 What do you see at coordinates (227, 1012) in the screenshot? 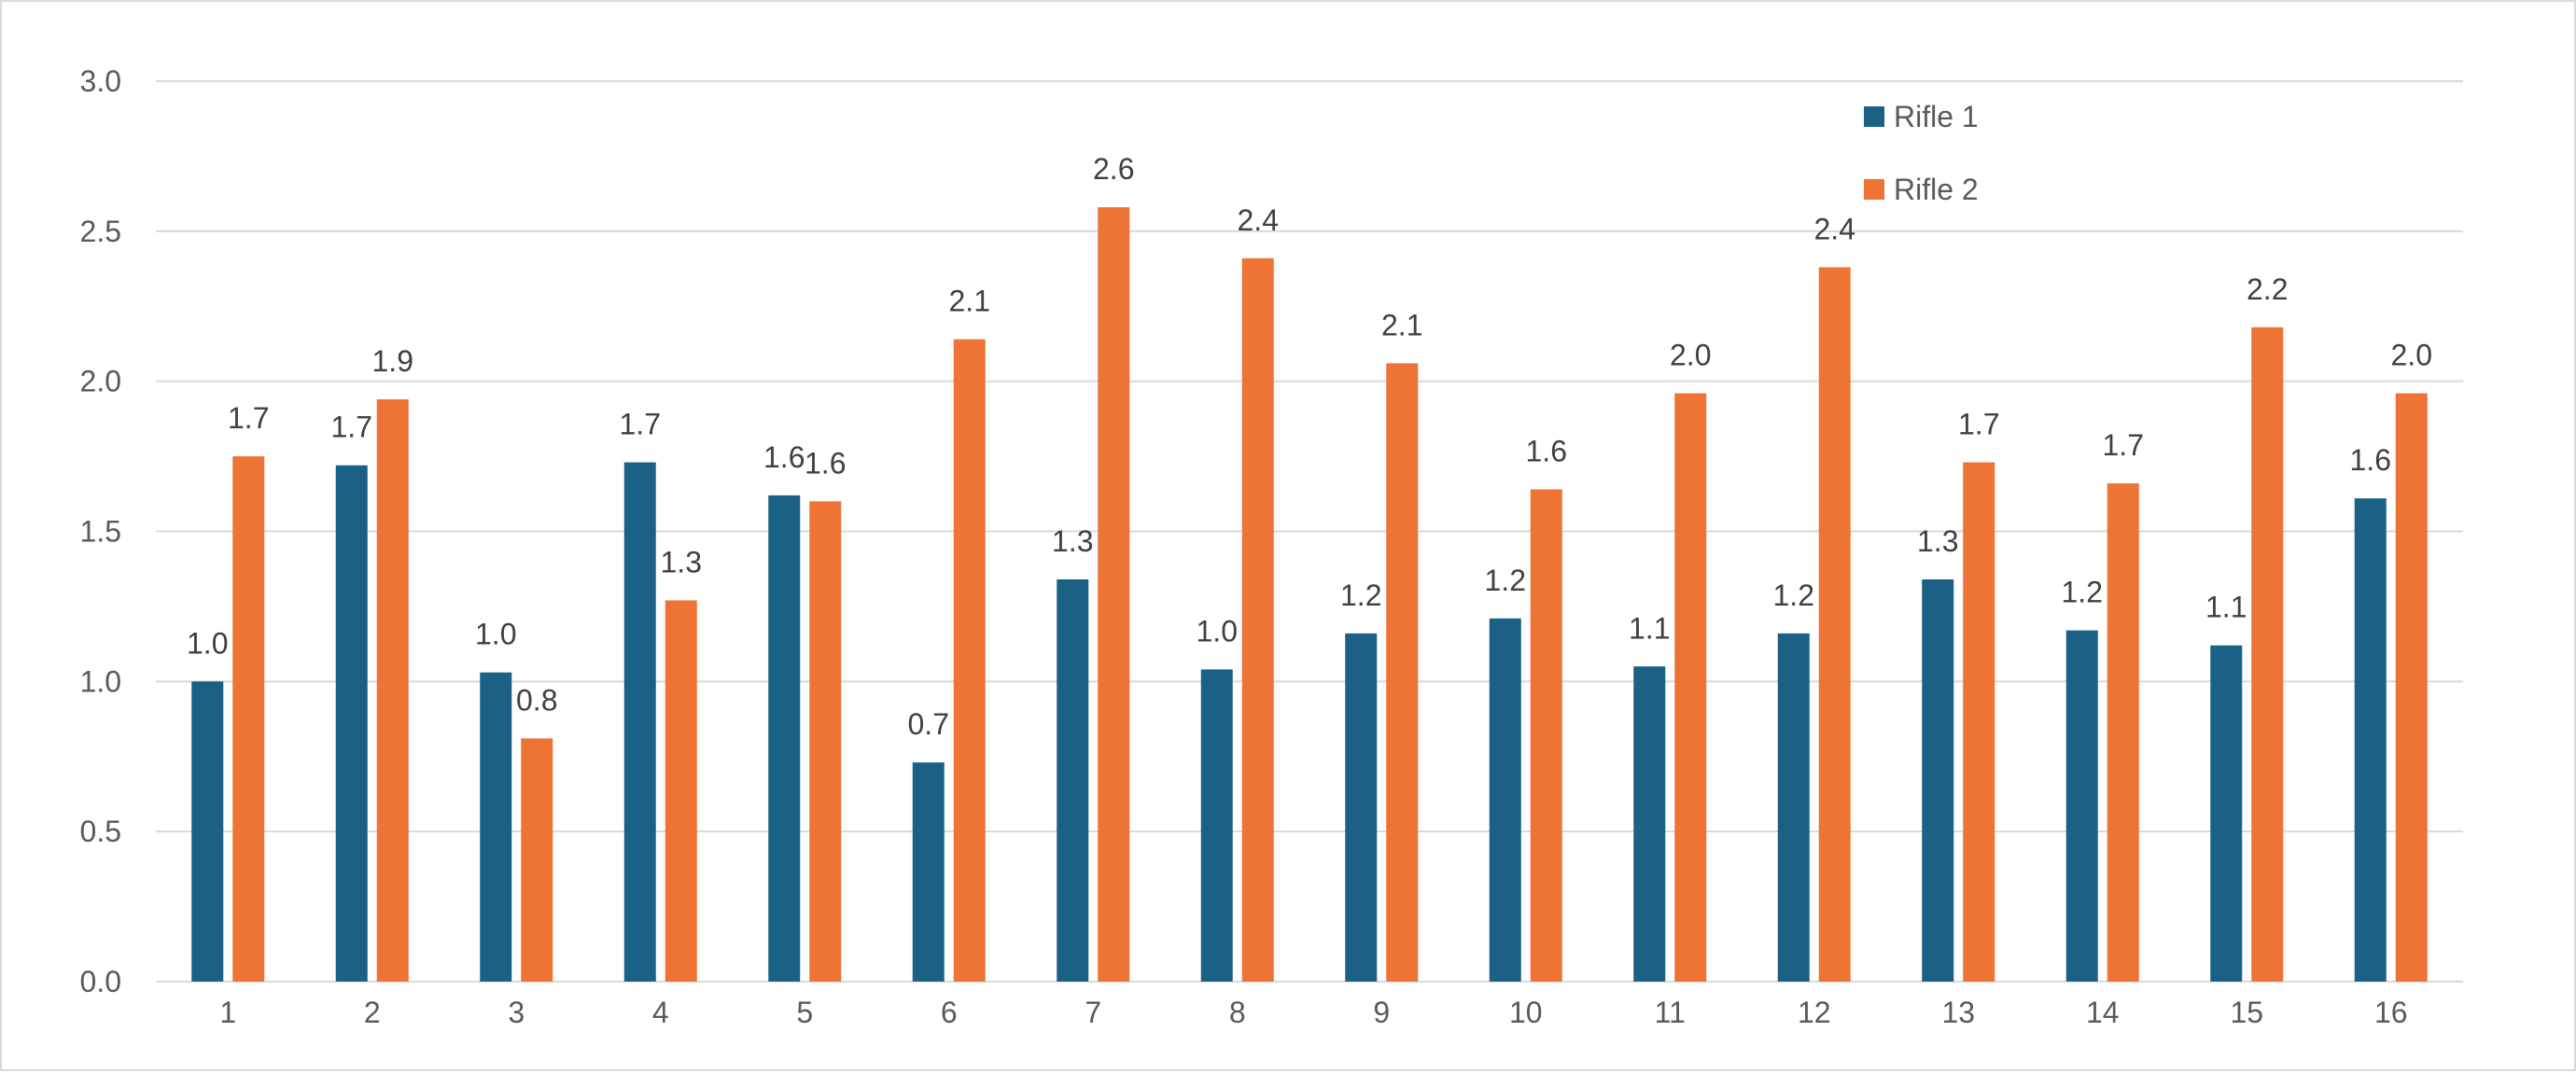
I see `x-tick-label: 1` at bounding box center [227, 1012].